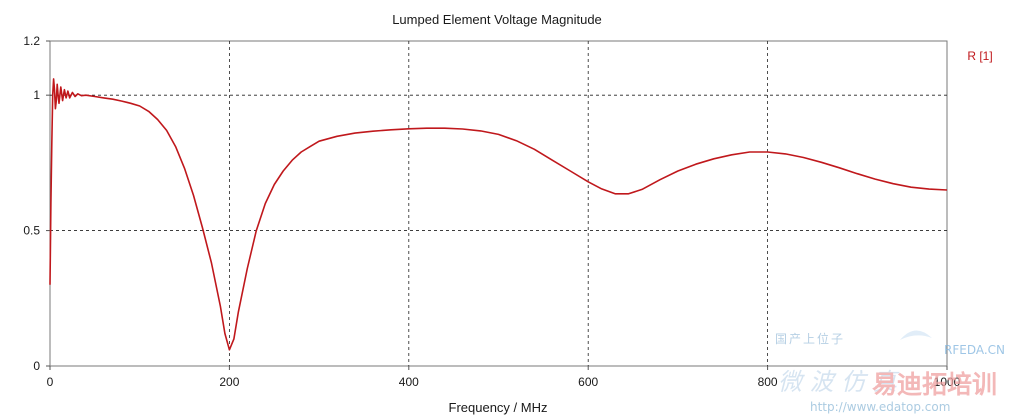 The height and width of the screenshot is (418, 1025). Describe the element at coordinates (768, 382) in the screenshot. I see `x-tick-label: 800` at that location.